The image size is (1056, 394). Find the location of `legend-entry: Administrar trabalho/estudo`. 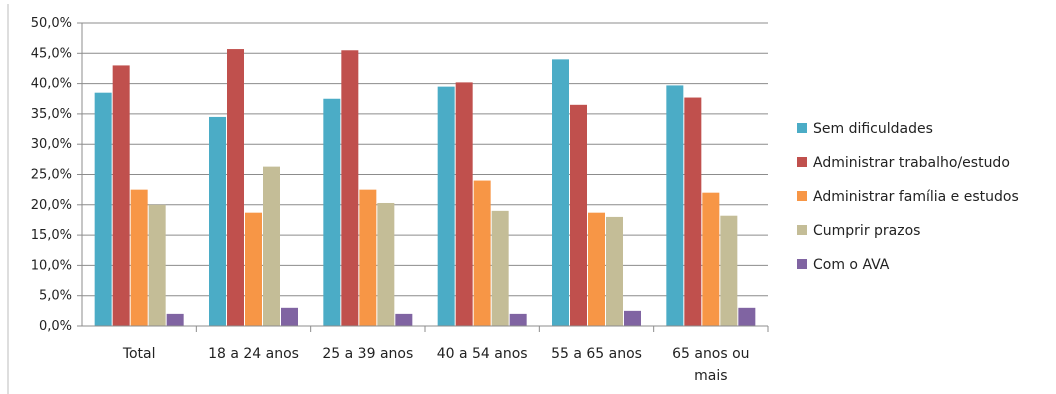

legend-entry: Administrar trabalho/estudo is located at coordinates (903, 163).